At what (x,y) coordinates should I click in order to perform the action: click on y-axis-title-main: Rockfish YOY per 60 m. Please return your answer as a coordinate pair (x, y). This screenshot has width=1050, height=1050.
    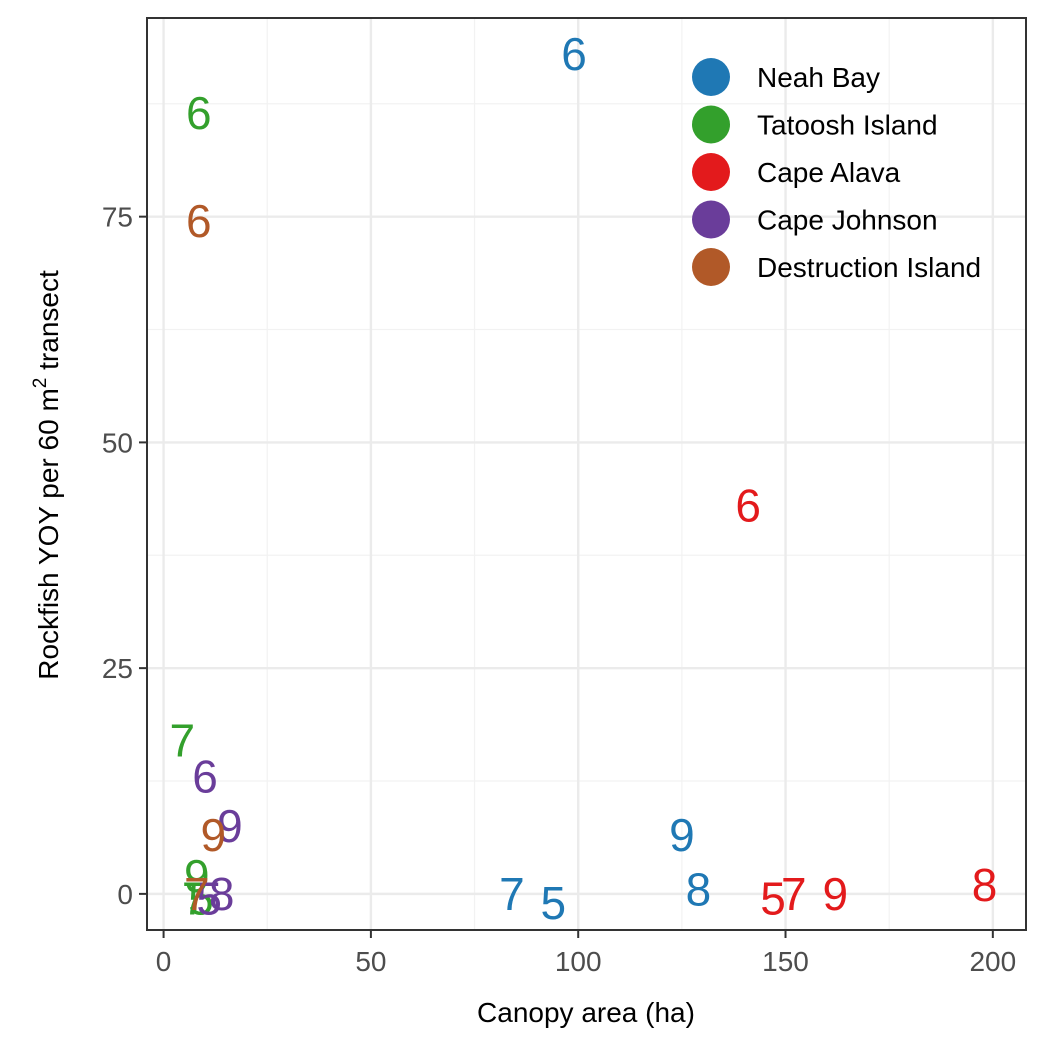
    Looking at the image, I should click on (48, 534).